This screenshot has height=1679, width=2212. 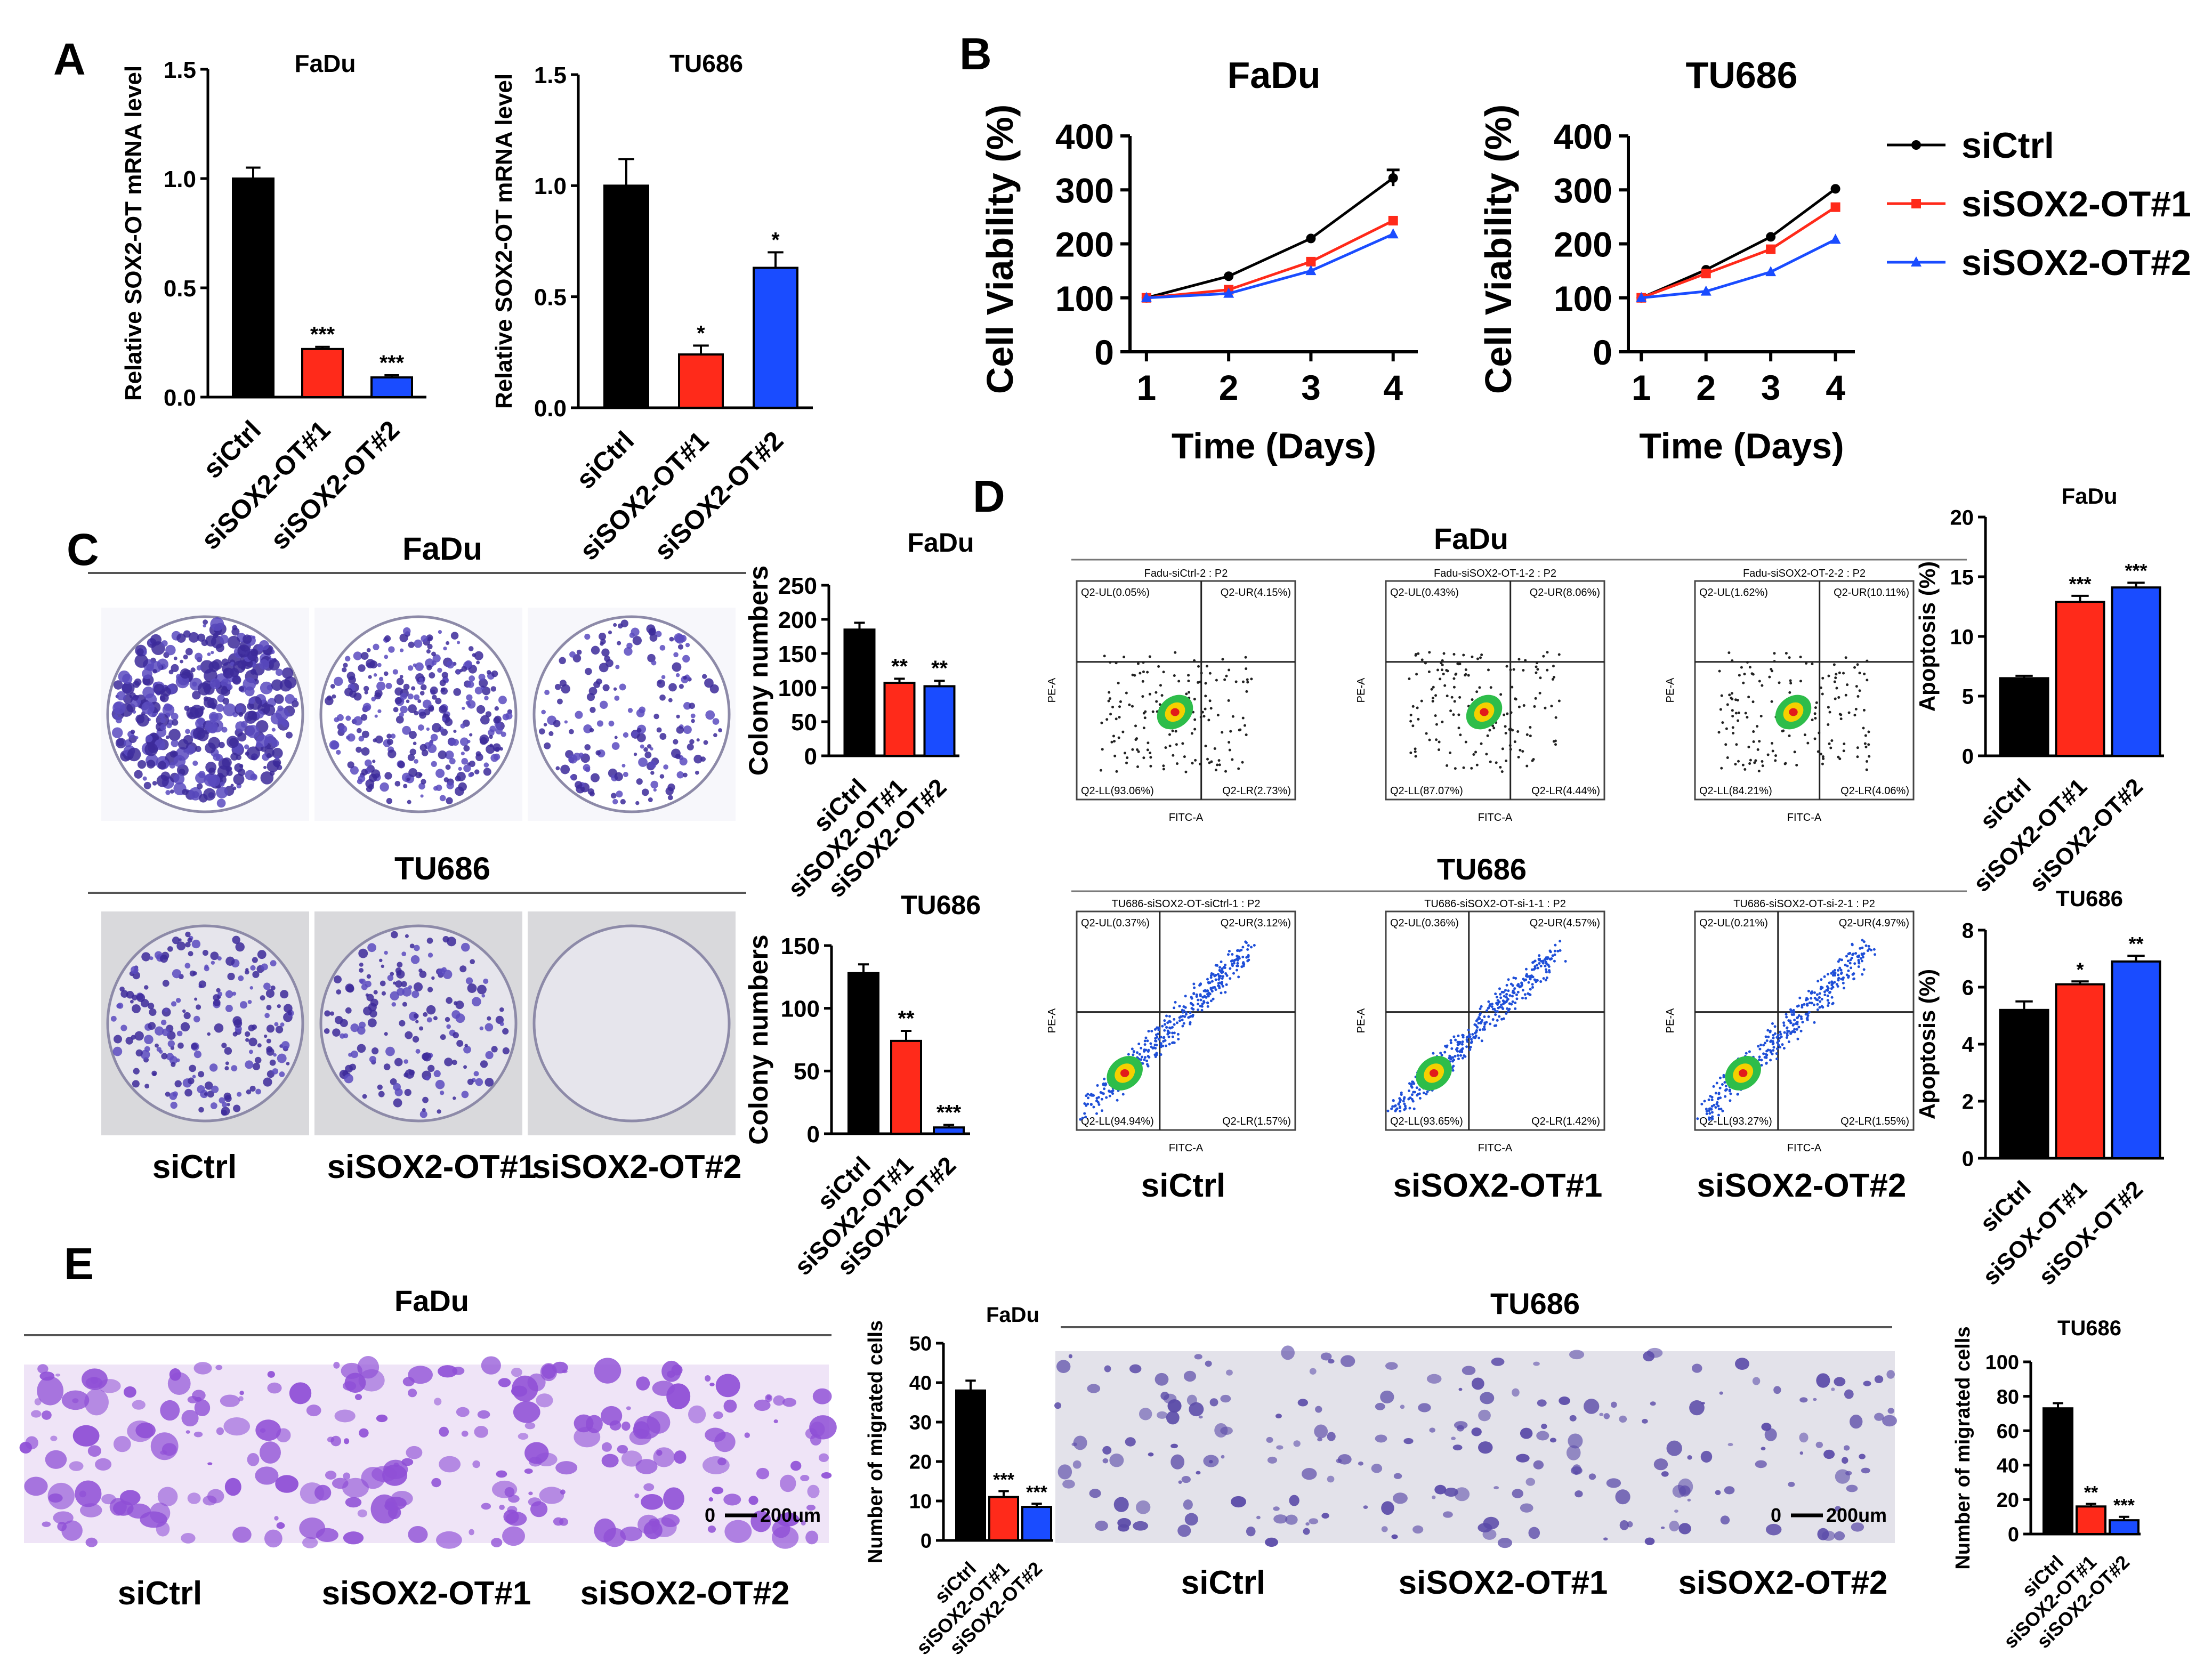 What do you see at coordinates (1535, 1304) in the screenshot?
I see `panel-e-tu686-header: TU686` at bounding box center [1535, 1304].